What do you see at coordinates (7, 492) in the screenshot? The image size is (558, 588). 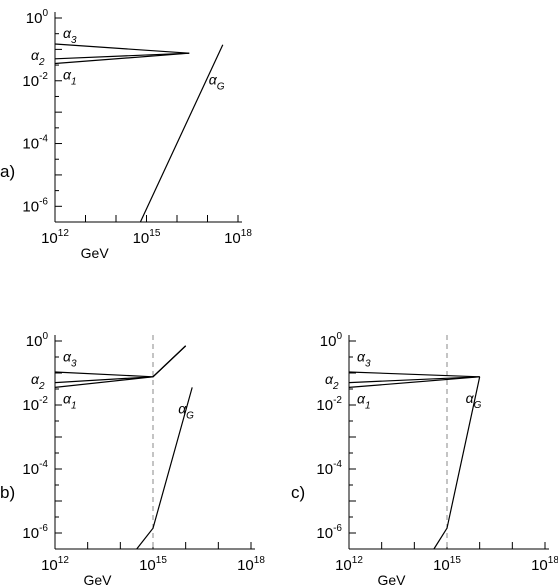 I see `panel-label: b)` at bounding box center [7, 492].